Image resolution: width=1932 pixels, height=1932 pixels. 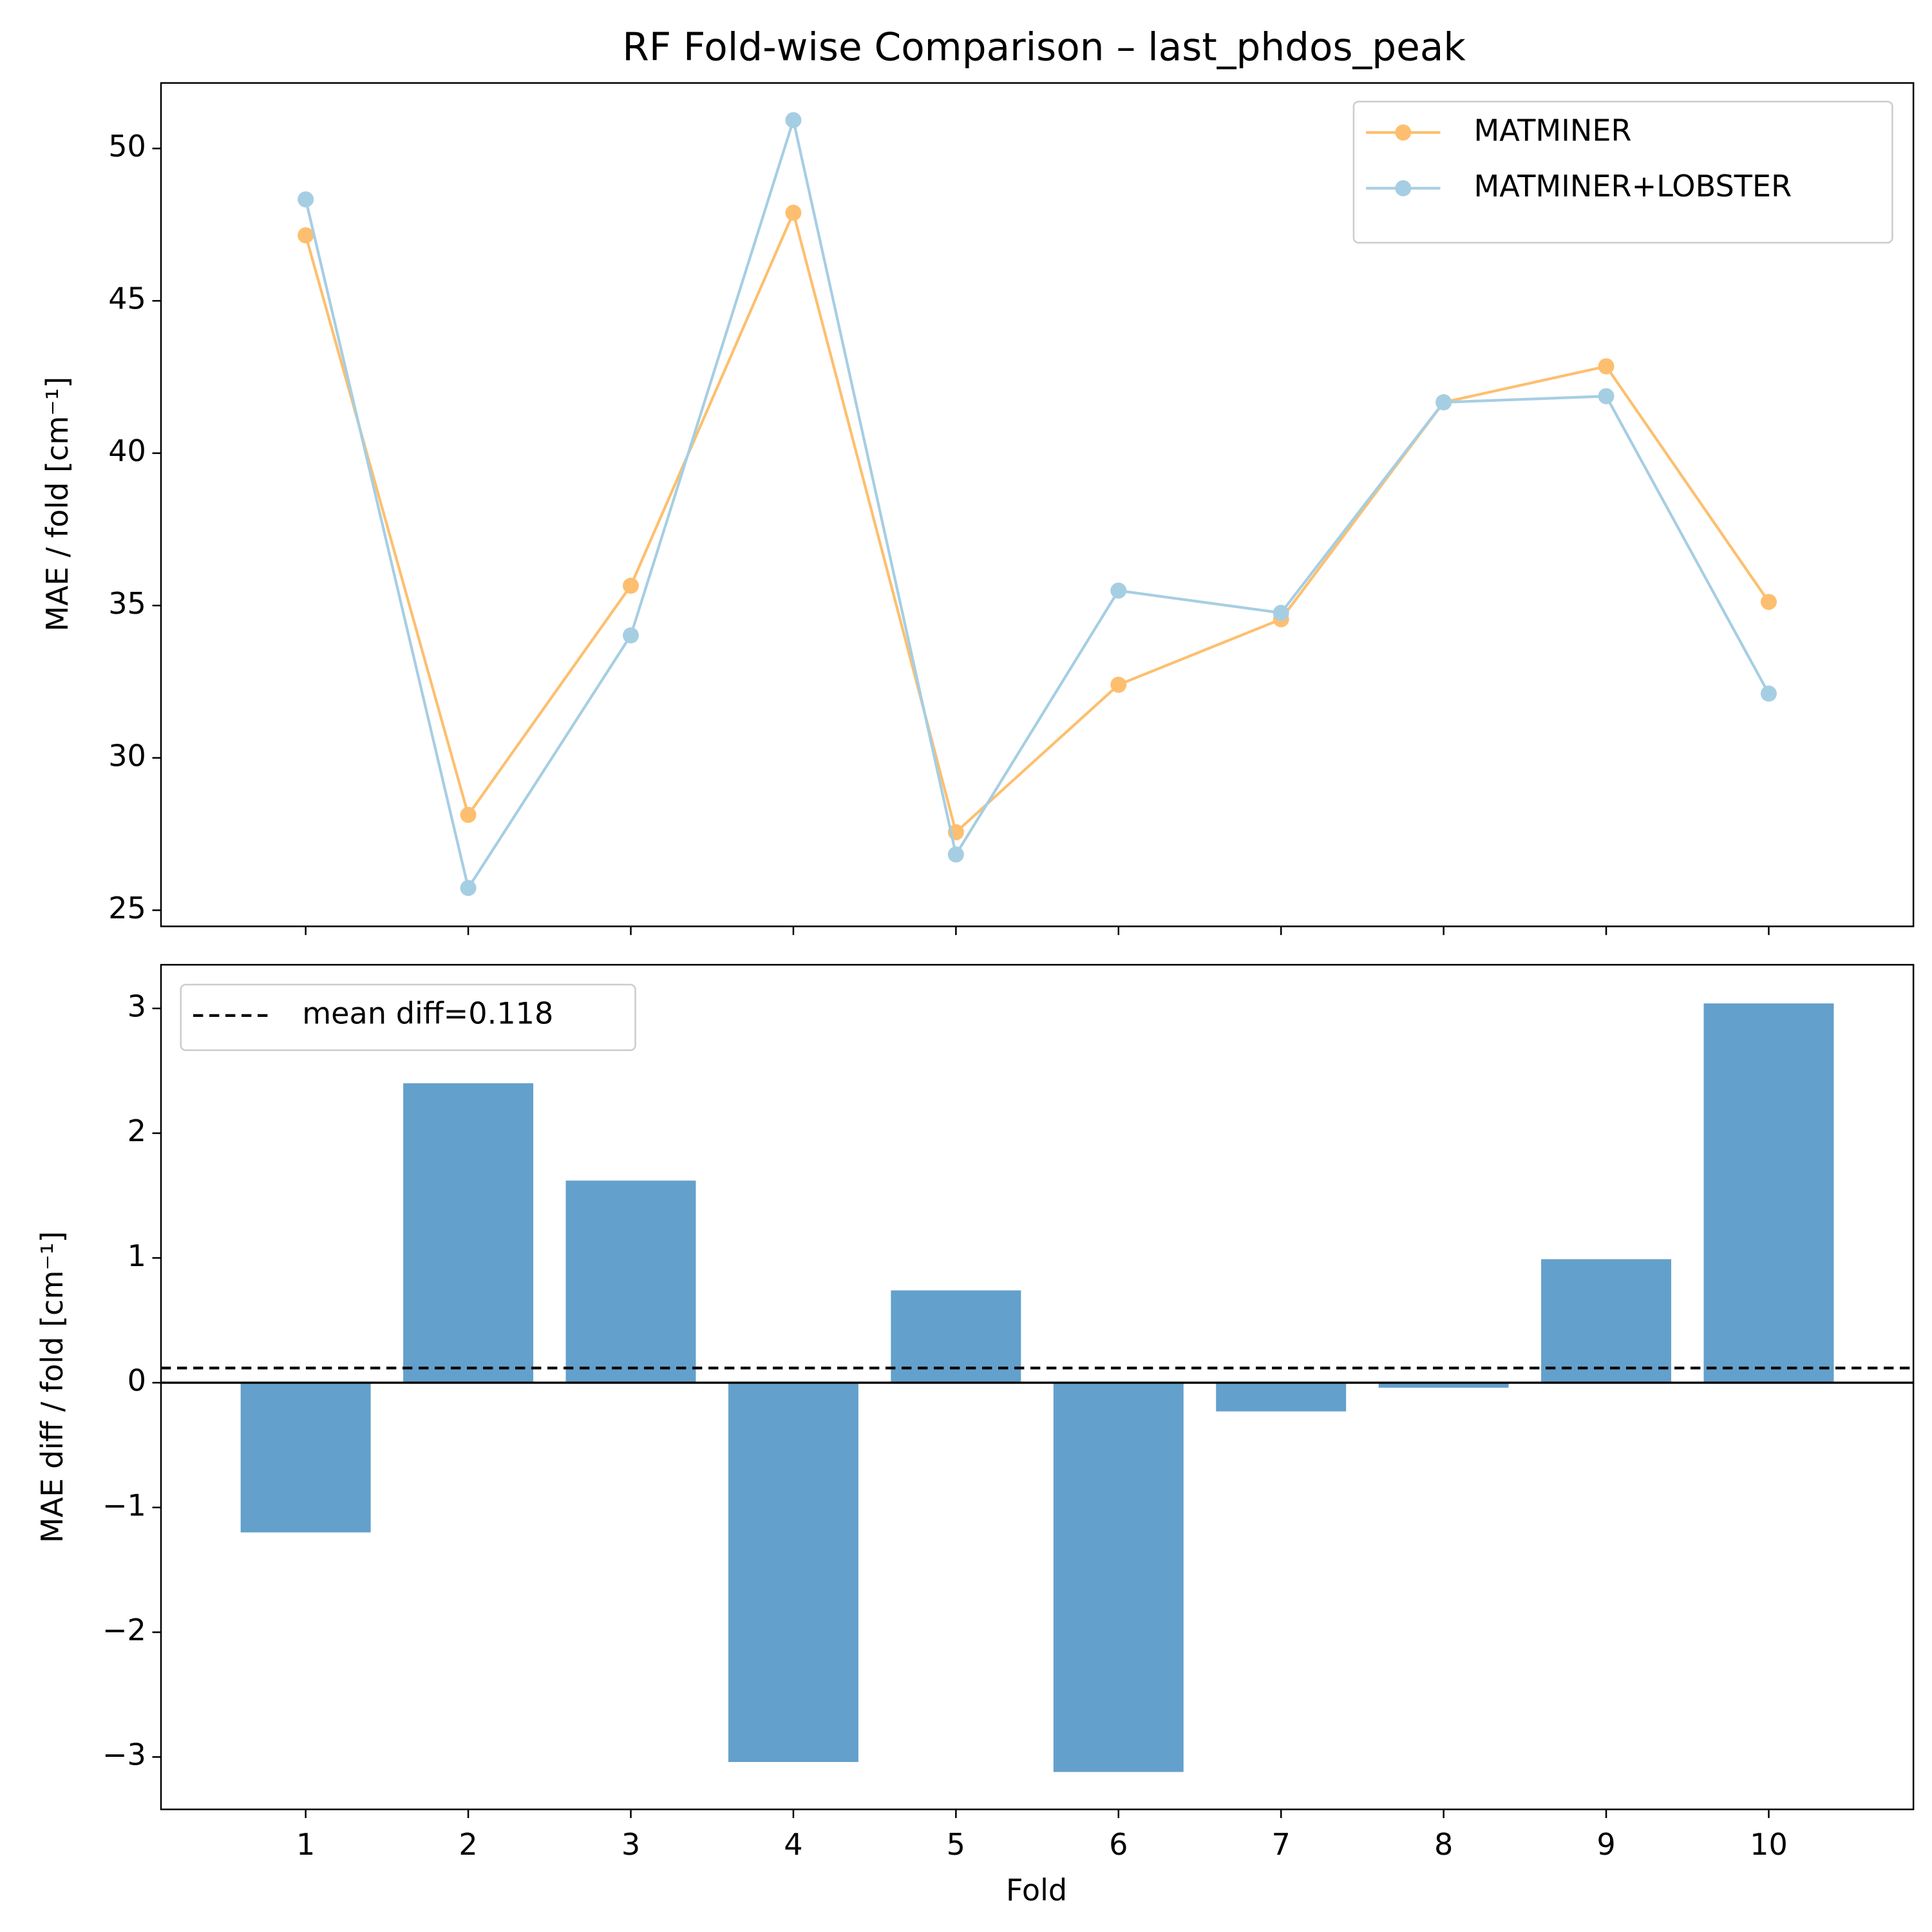 What do you see at coordinates (127, 755) in the screenshot?
I see `y-tick-label: 30` at bounding box center [127, 755].